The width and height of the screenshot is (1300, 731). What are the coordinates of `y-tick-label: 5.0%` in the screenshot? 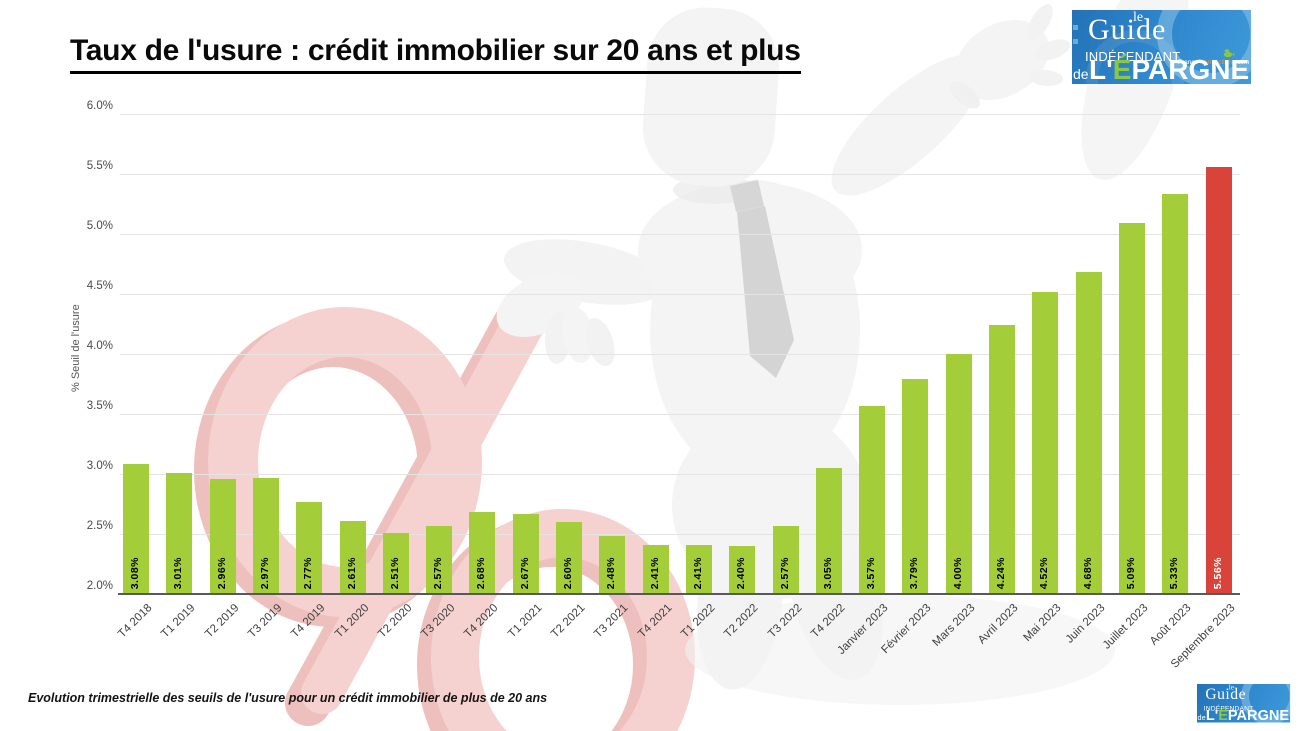 It's located at (99, 226).